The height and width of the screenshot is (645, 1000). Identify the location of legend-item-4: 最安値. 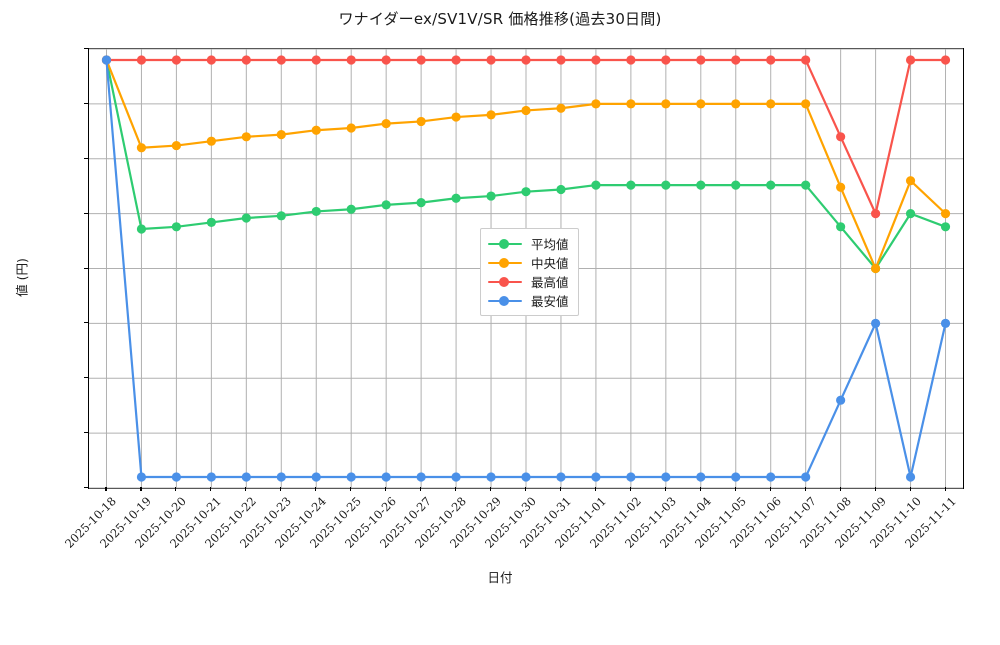
(528, 300).